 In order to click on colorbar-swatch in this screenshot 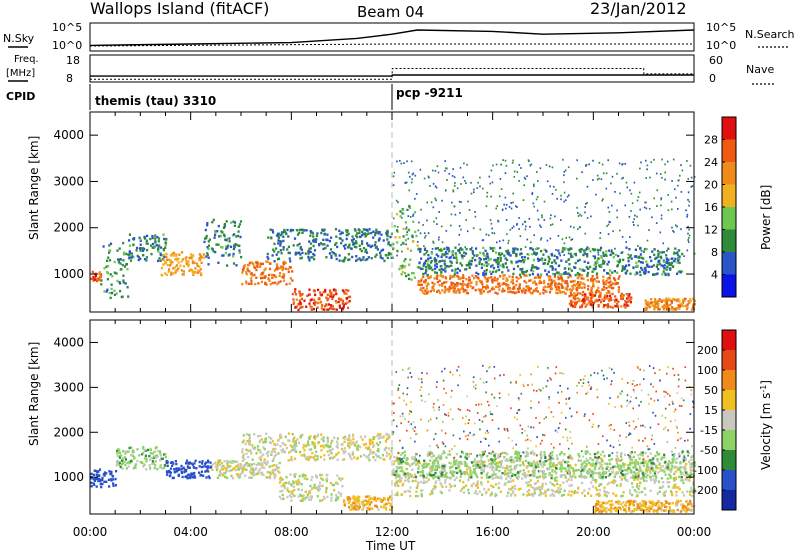, I will do `click(729, 128)`.